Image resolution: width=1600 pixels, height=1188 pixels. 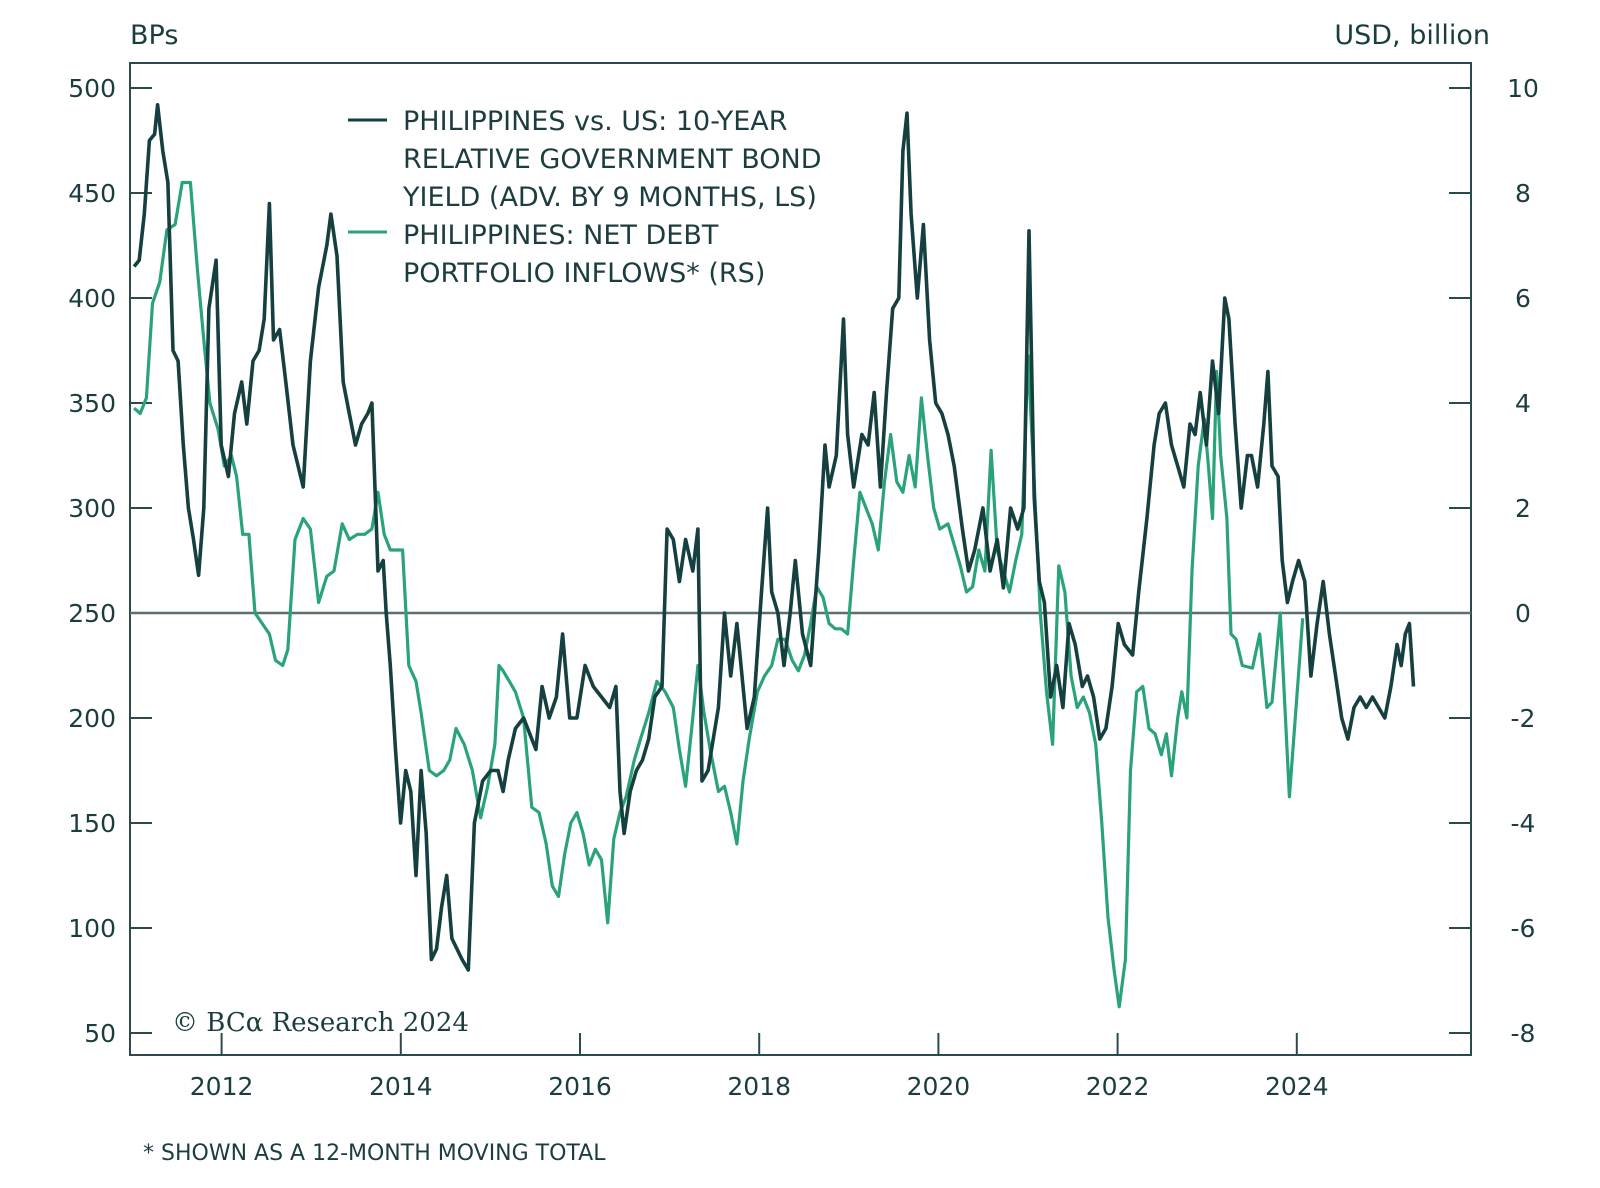 What do you see at coordinates (759, 1067) in the screenshot?
I see `x-axis: 2012 2014 2016 2018 2020 2022 2024` at bounding box center [759, 1067].